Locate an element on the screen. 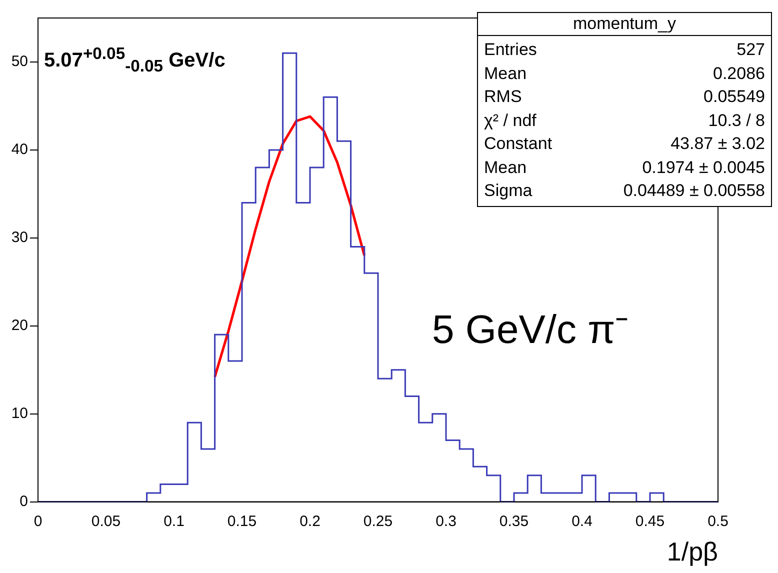  y-tick-label: 0 is located at coordinates (24, 501).